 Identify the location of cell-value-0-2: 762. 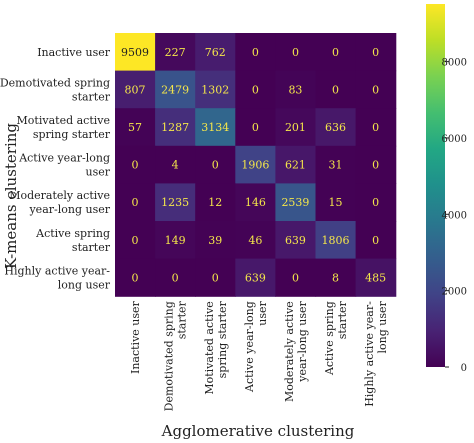
(215, 52).